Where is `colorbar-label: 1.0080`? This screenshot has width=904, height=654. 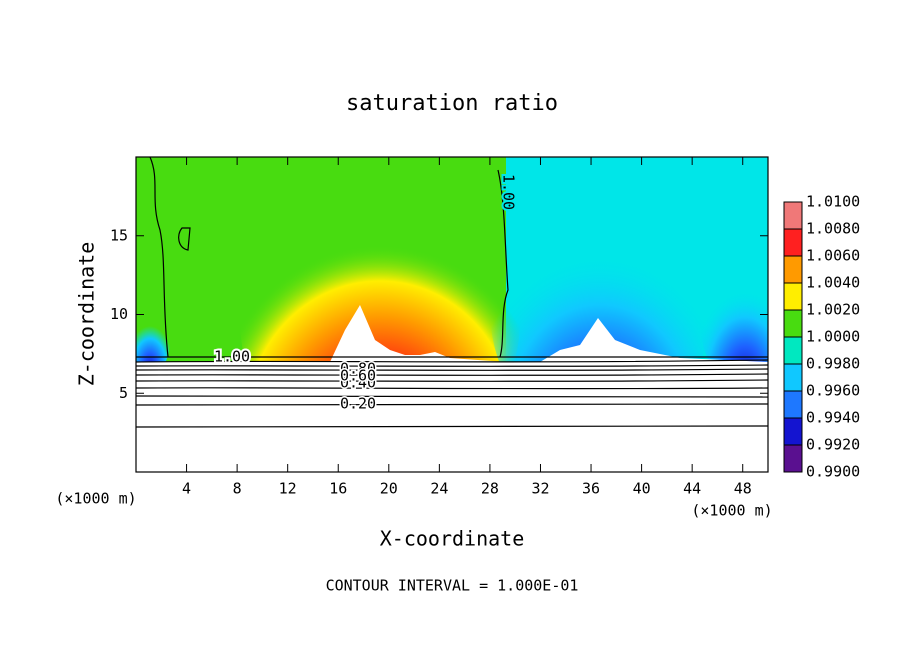
colorbar-label: 1.0080 is located at coordinates (833, 229).